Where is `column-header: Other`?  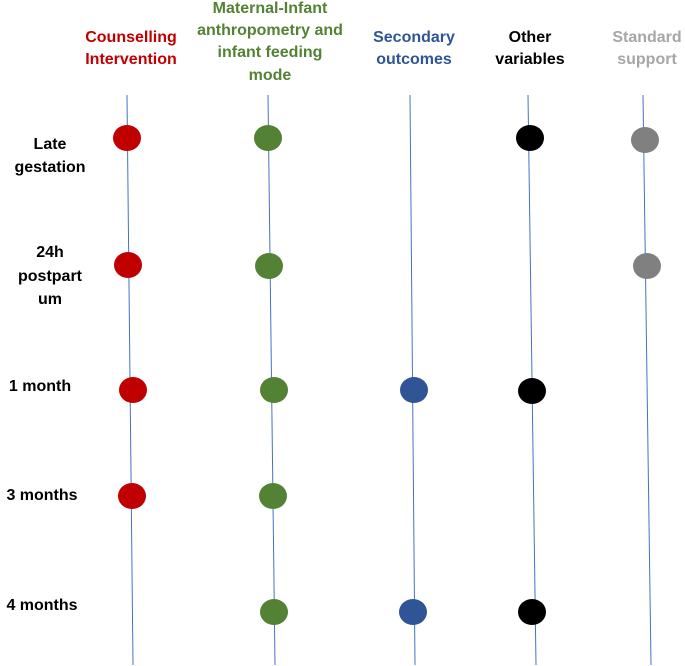 column-header: Other is located at coordinates (530, 37).